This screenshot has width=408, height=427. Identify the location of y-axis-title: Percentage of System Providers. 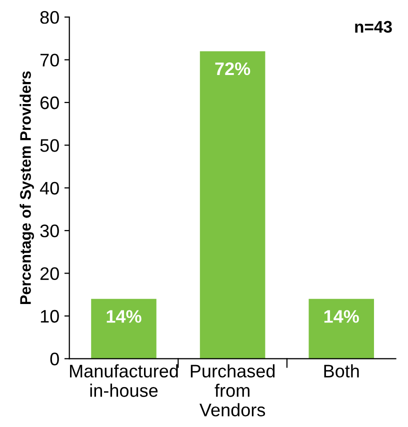
(27, 187).